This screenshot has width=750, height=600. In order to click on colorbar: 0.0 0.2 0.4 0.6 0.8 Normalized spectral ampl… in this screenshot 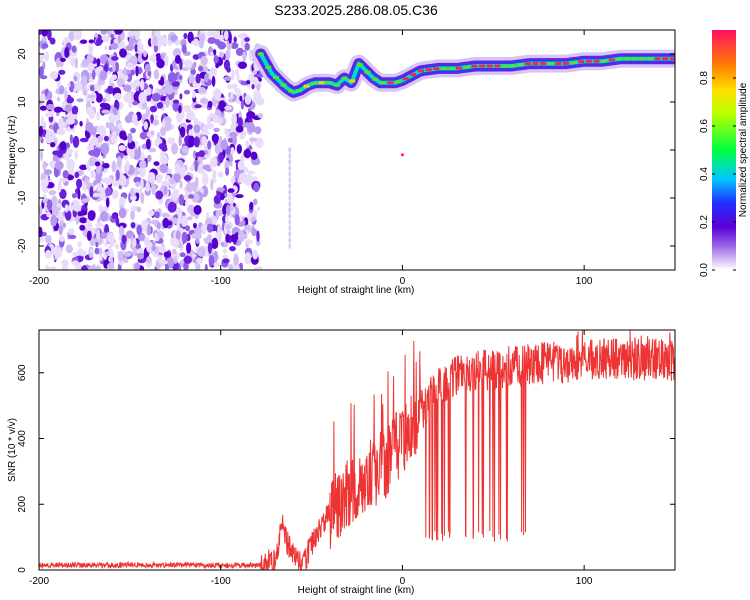, I will do `click(724, 153)`.